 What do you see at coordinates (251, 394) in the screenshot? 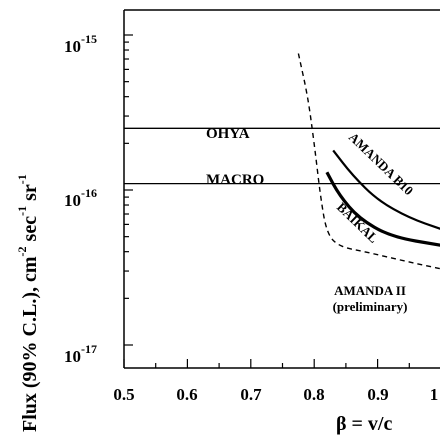
I see `x-tick-label-0.7: 0.7` at bounding box center [251, 394].